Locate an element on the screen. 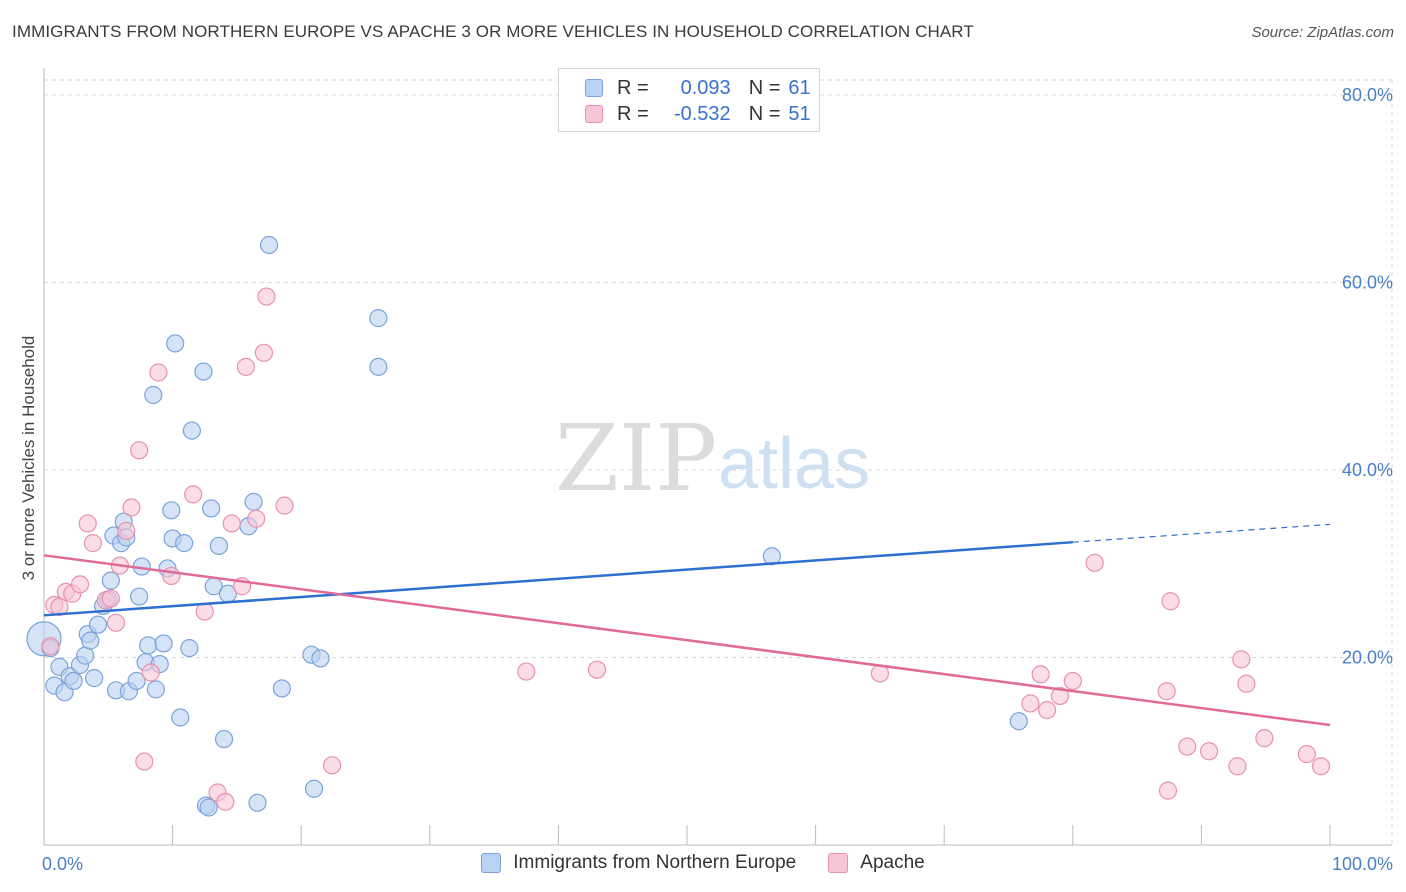 This screenshot has width=1406, height=892. correlation-legend: R = 0.093 N = 61 R = -0.532 N = 51 is located at coordinates (689, 100).